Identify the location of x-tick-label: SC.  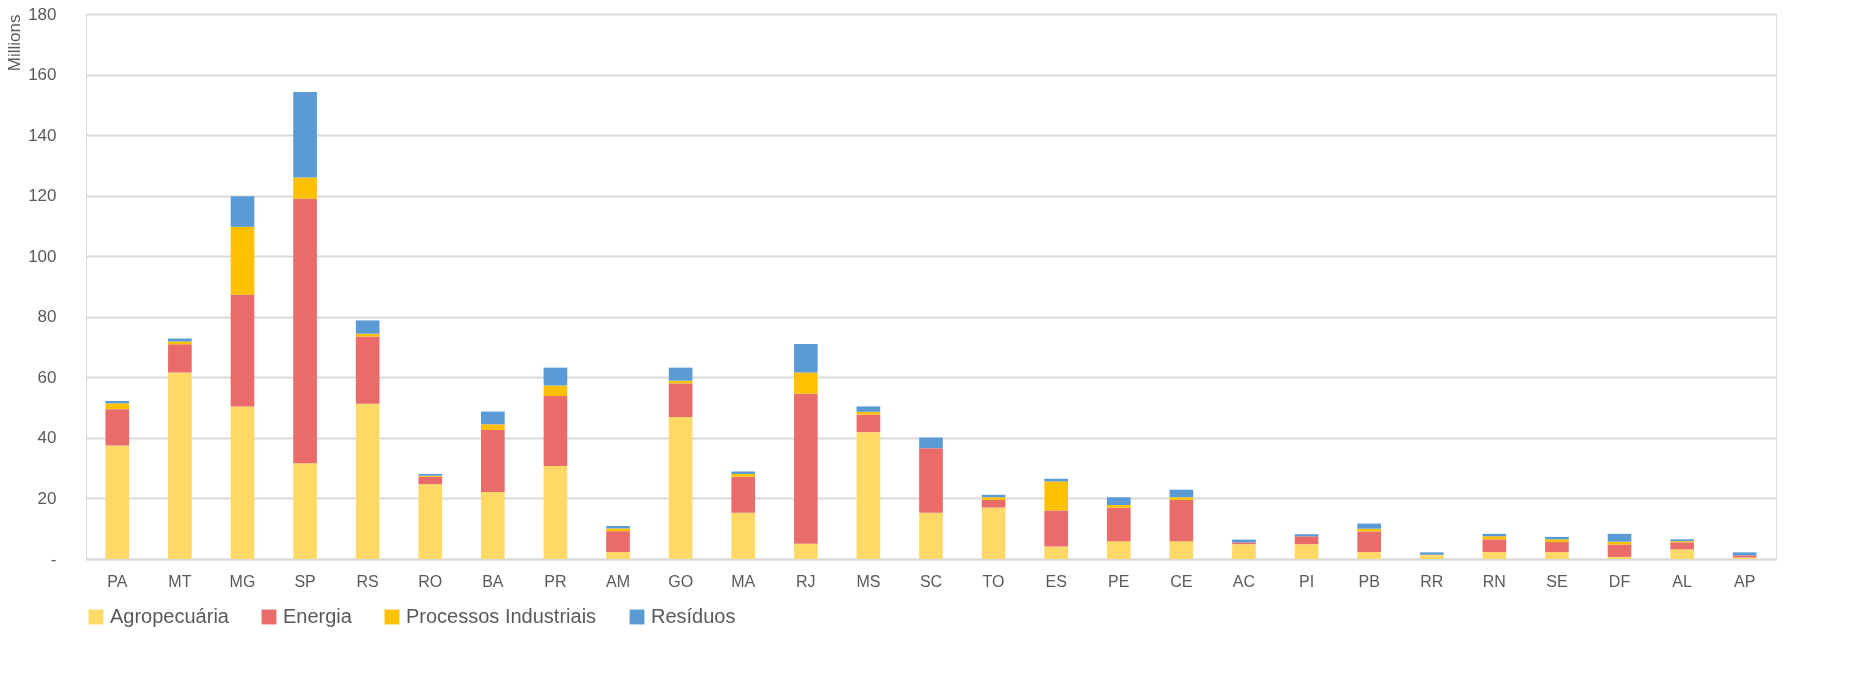
(931, 581).